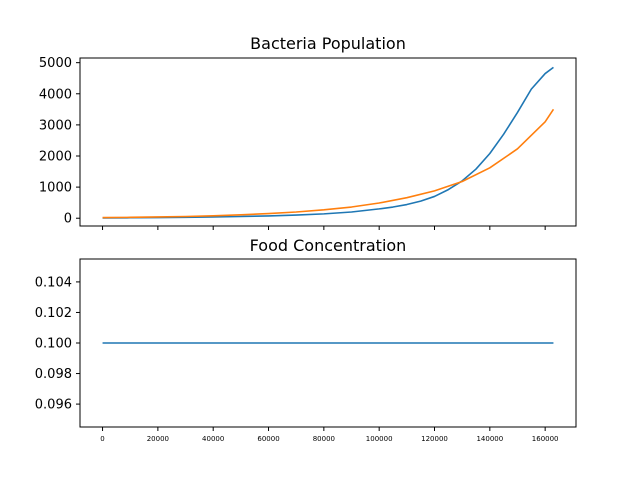 Image resolution: width=640 pixels, height=480 pixels. Describe the element at coordinates (324, 228) in the screenshot. I see `bacteria-population-x-axis` at that location.